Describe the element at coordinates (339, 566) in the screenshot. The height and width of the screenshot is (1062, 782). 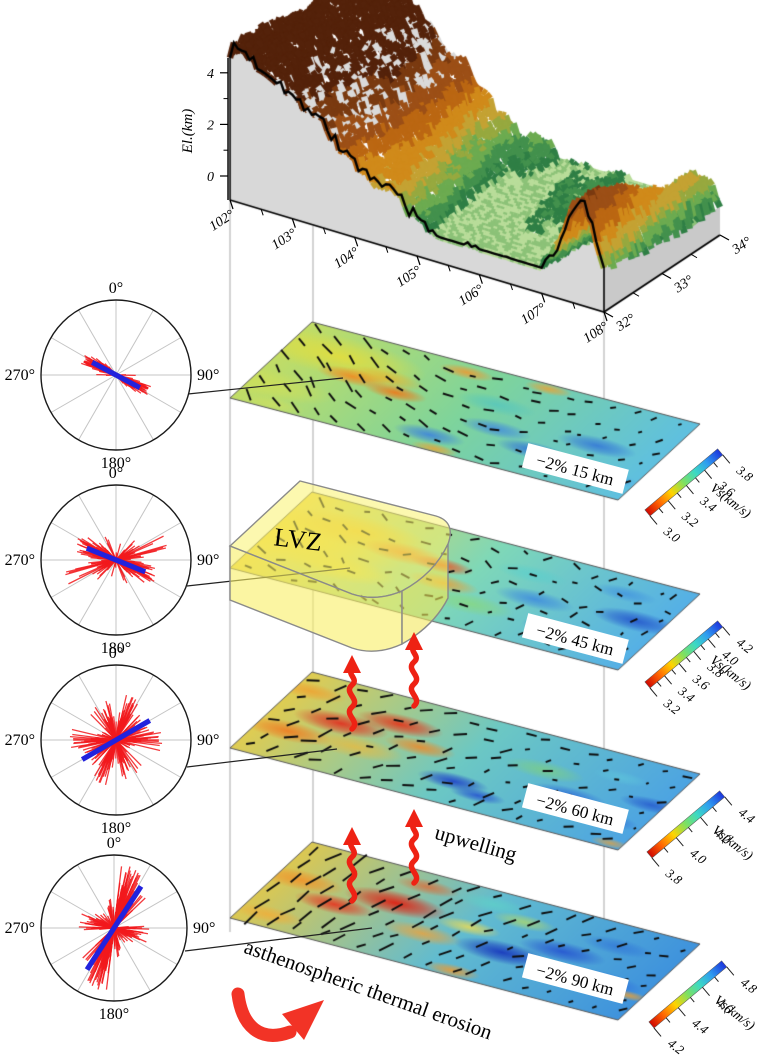
I see `lvz-volume` at that location.